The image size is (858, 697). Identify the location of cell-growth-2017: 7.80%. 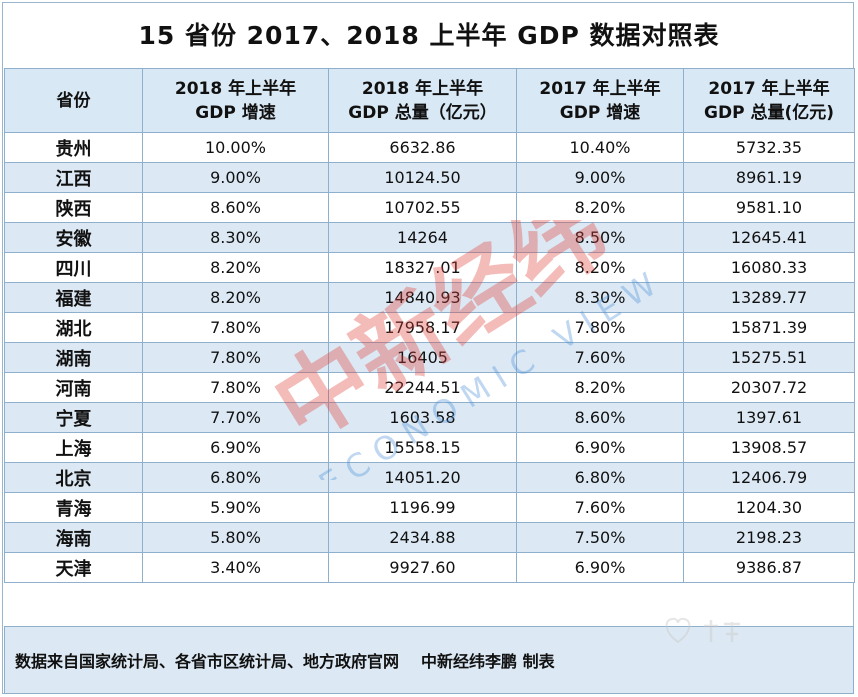
(600, 327).